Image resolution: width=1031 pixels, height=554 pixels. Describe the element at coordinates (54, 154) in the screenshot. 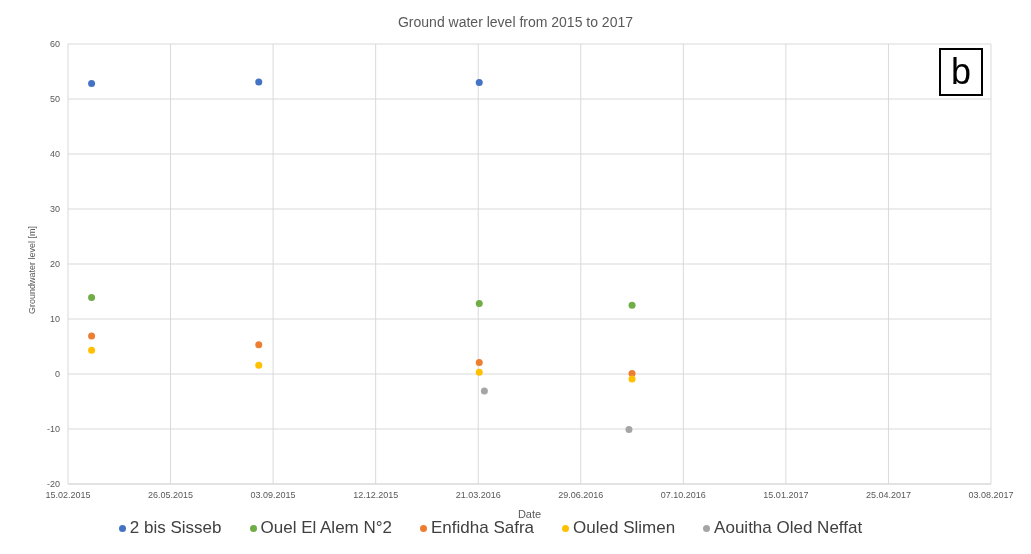

I see `y-tick-label: 40` at that location.